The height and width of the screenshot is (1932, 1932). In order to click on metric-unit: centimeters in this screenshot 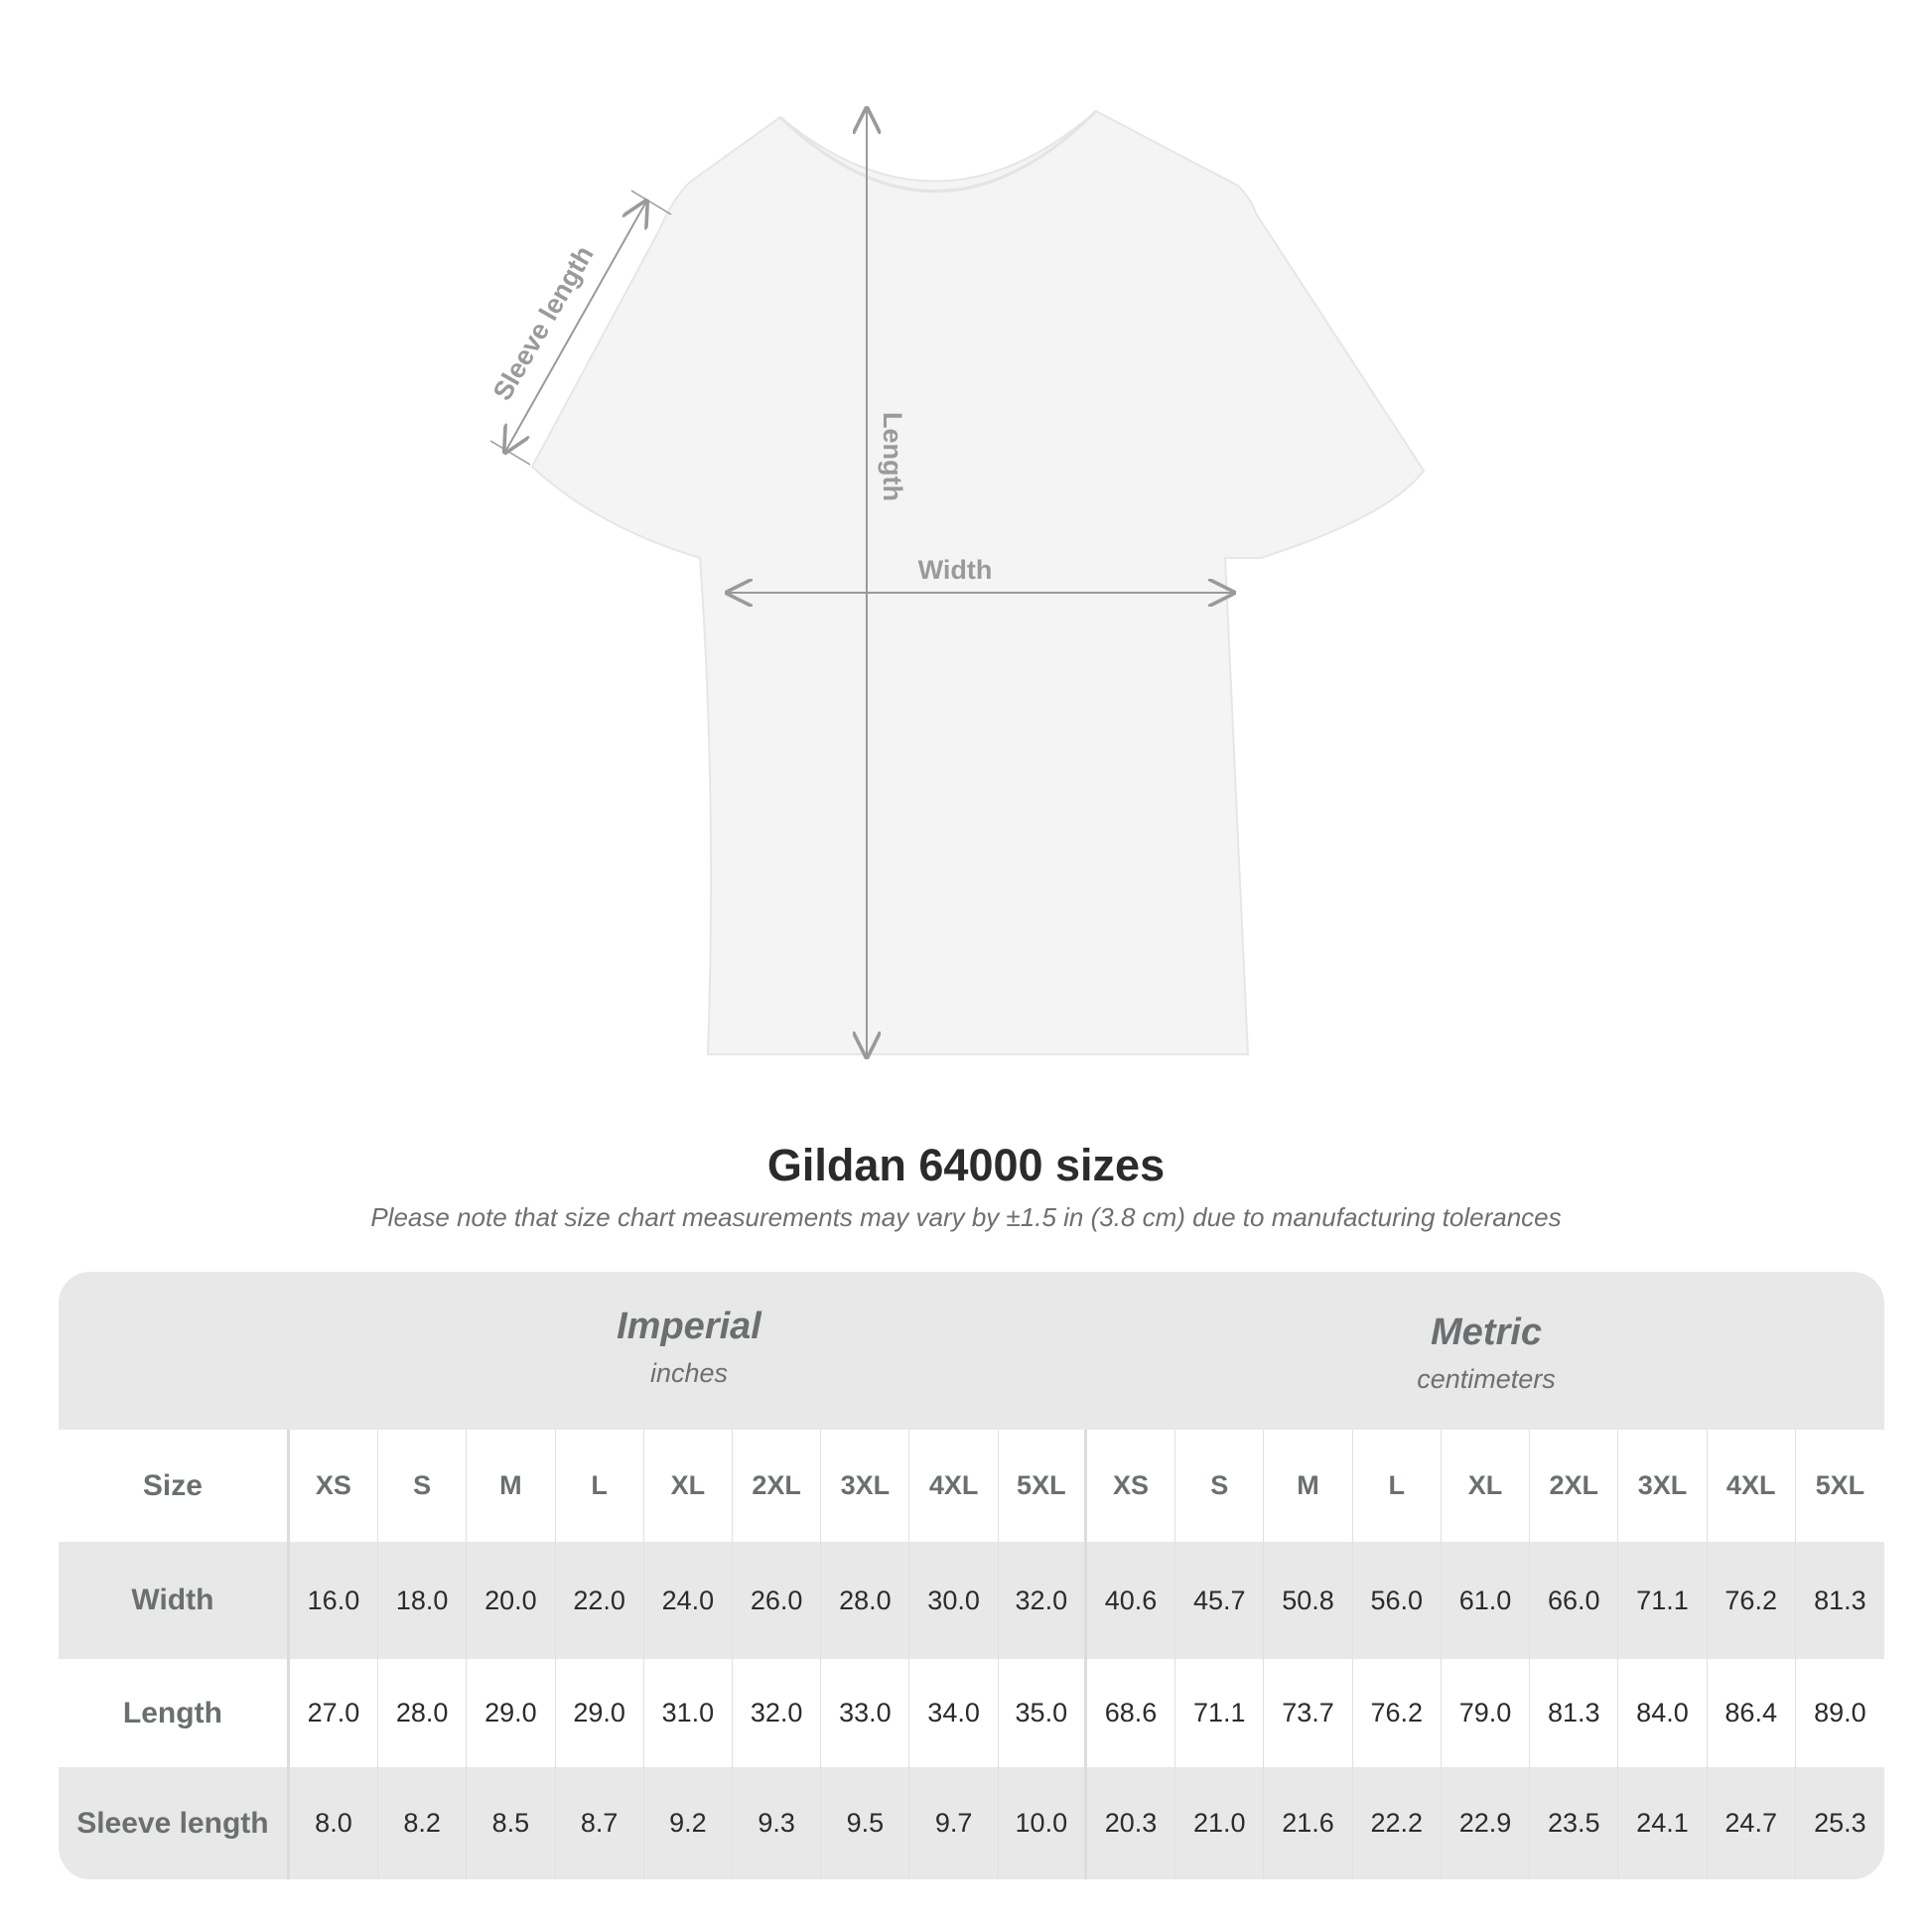, I will do `click(1486, 1379)`.